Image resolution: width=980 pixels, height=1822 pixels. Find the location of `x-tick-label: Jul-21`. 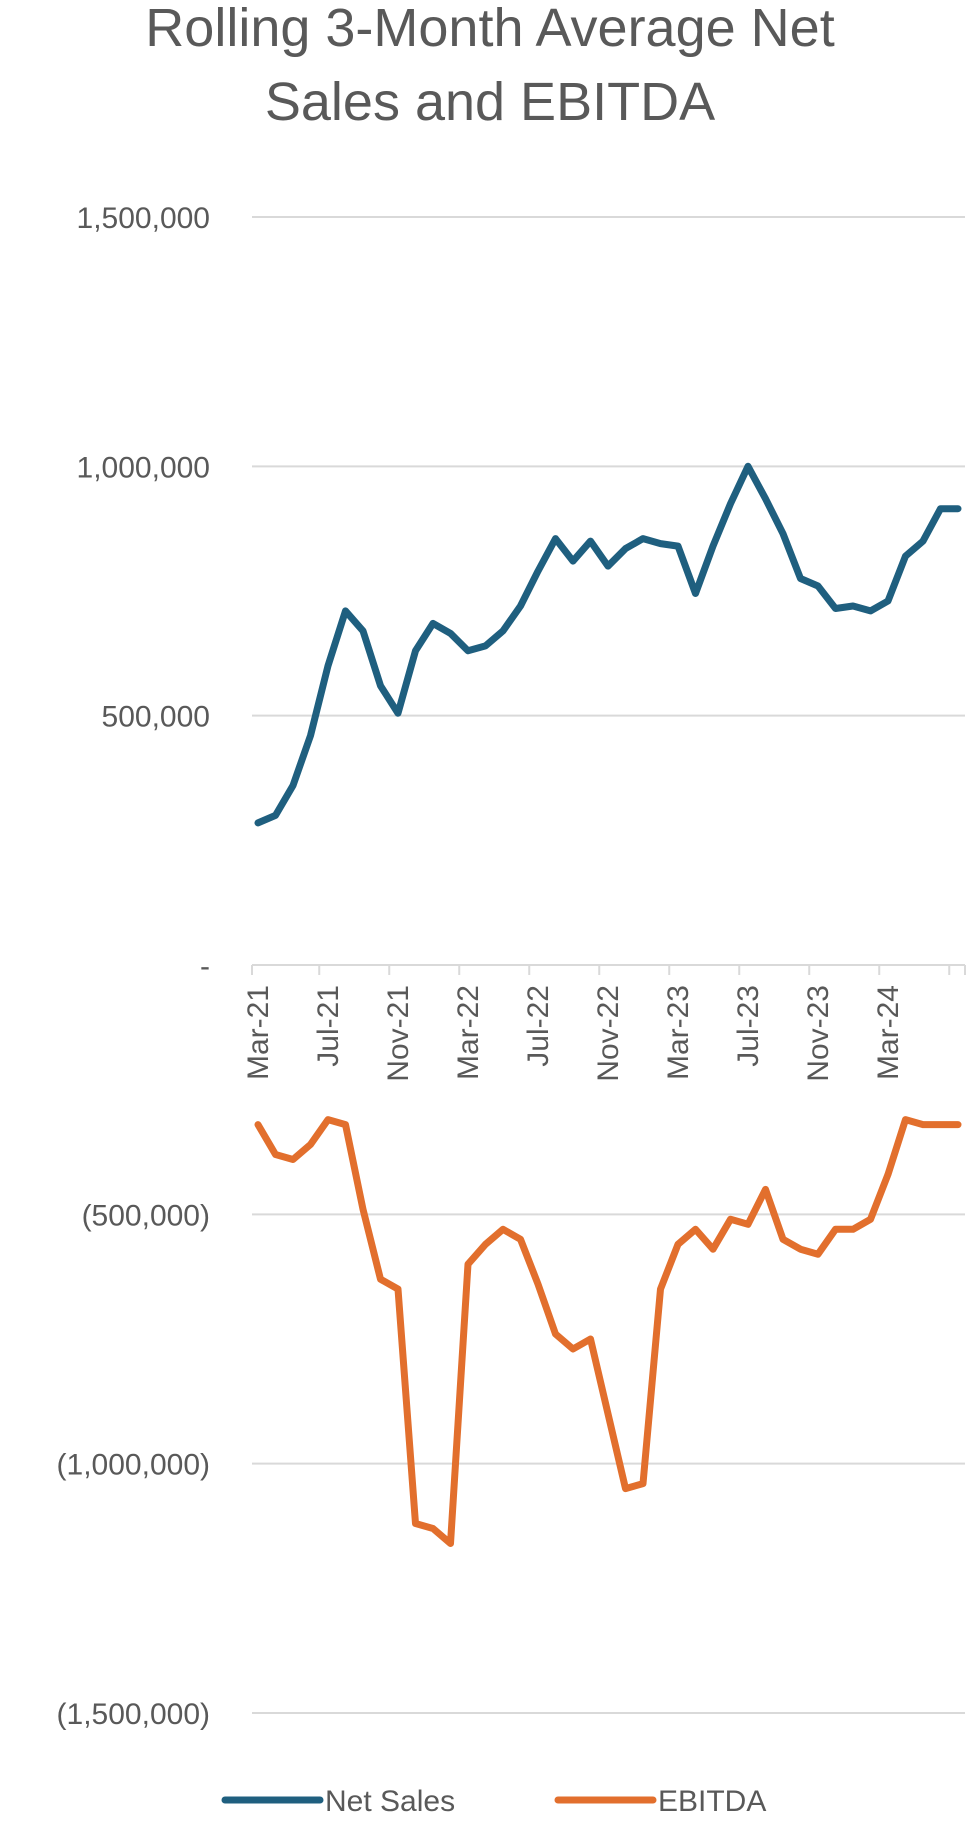

x-tick-label: Jul-21 is located at coordinates (328, 1026).